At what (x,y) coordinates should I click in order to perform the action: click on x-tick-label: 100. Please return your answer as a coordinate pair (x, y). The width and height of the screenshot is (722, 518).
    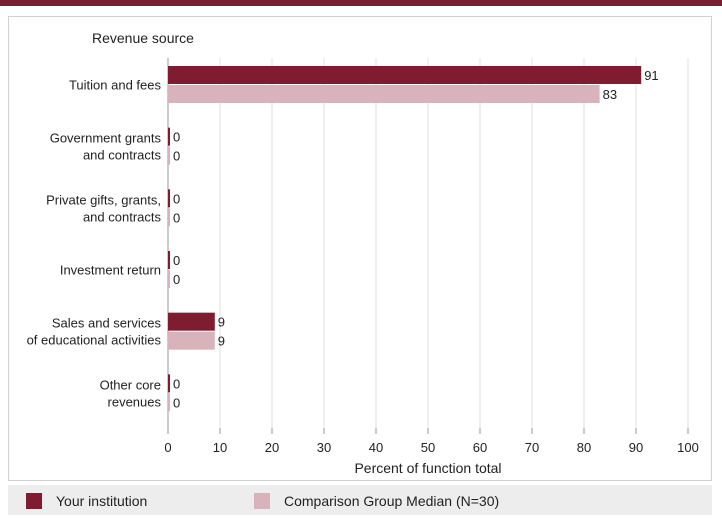
    Looking at the image, I should click on (688, 447).